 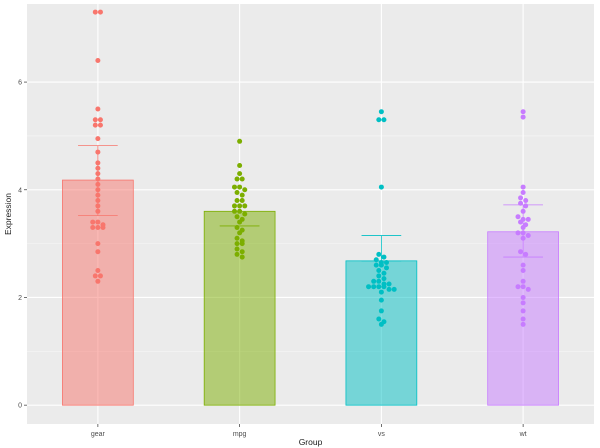 What do you see at coordinates (311, 442) in the screenshot?
I see `x-axis-title: Group` at bounding box center [311, 442].